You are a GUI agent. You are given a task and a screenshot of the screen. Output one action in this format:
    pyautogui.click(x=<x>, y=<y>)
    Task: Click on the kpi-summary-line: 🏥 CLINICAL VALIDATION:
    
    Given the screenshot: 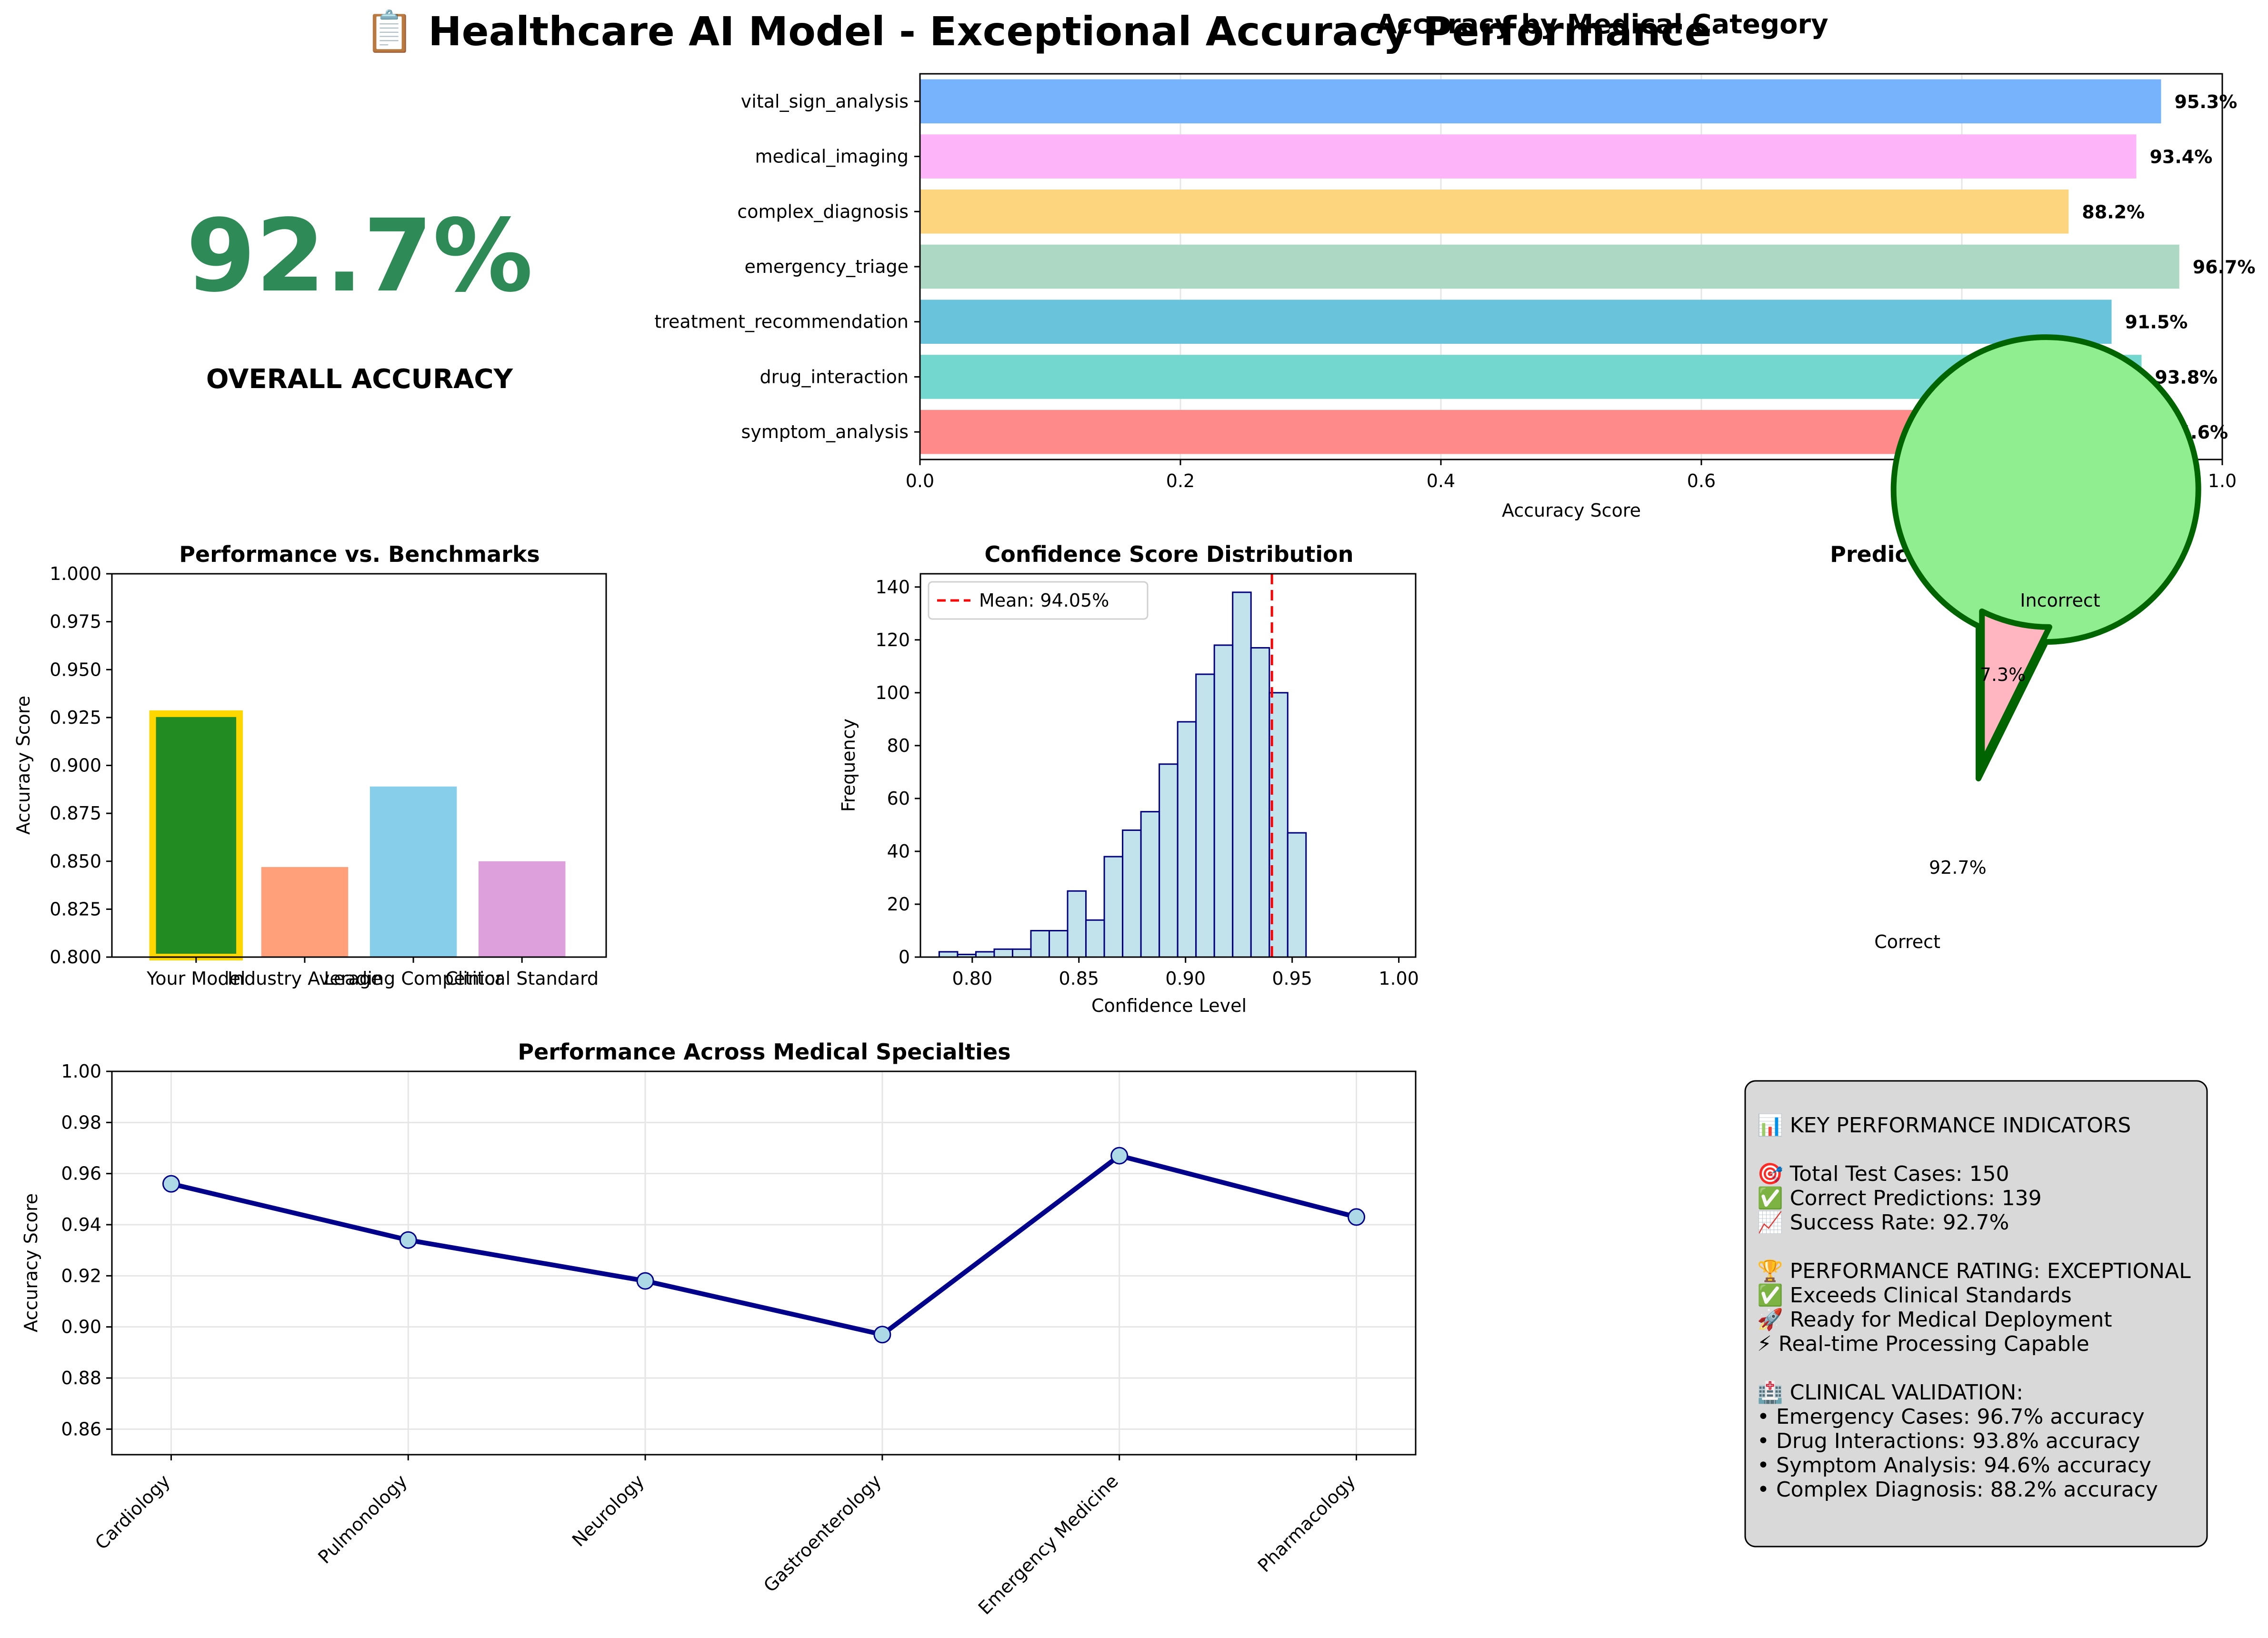 What is the action you would take?
    pyautogui.click(x=1890, y=1393)
    